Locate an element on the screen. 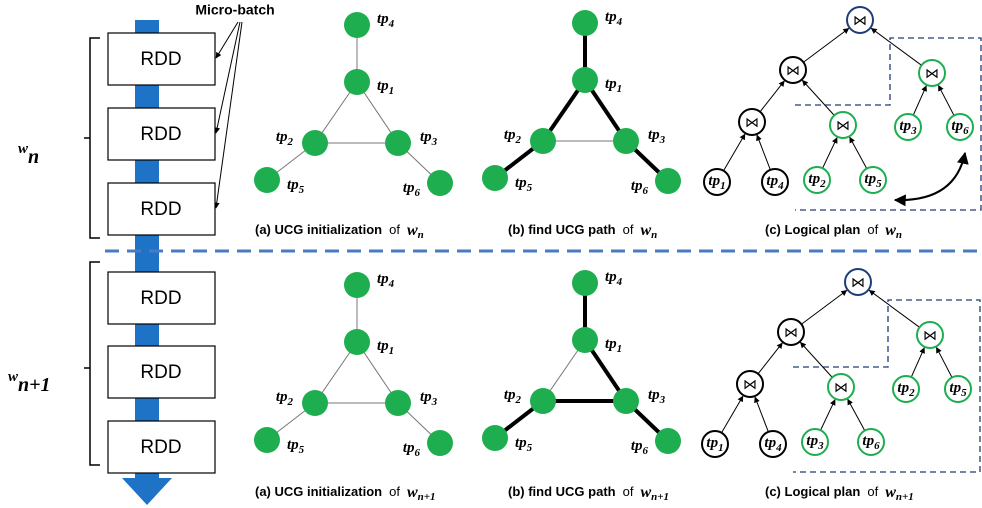 The image size is (982, 508). window-var: w is located at coordinates (23, 149).